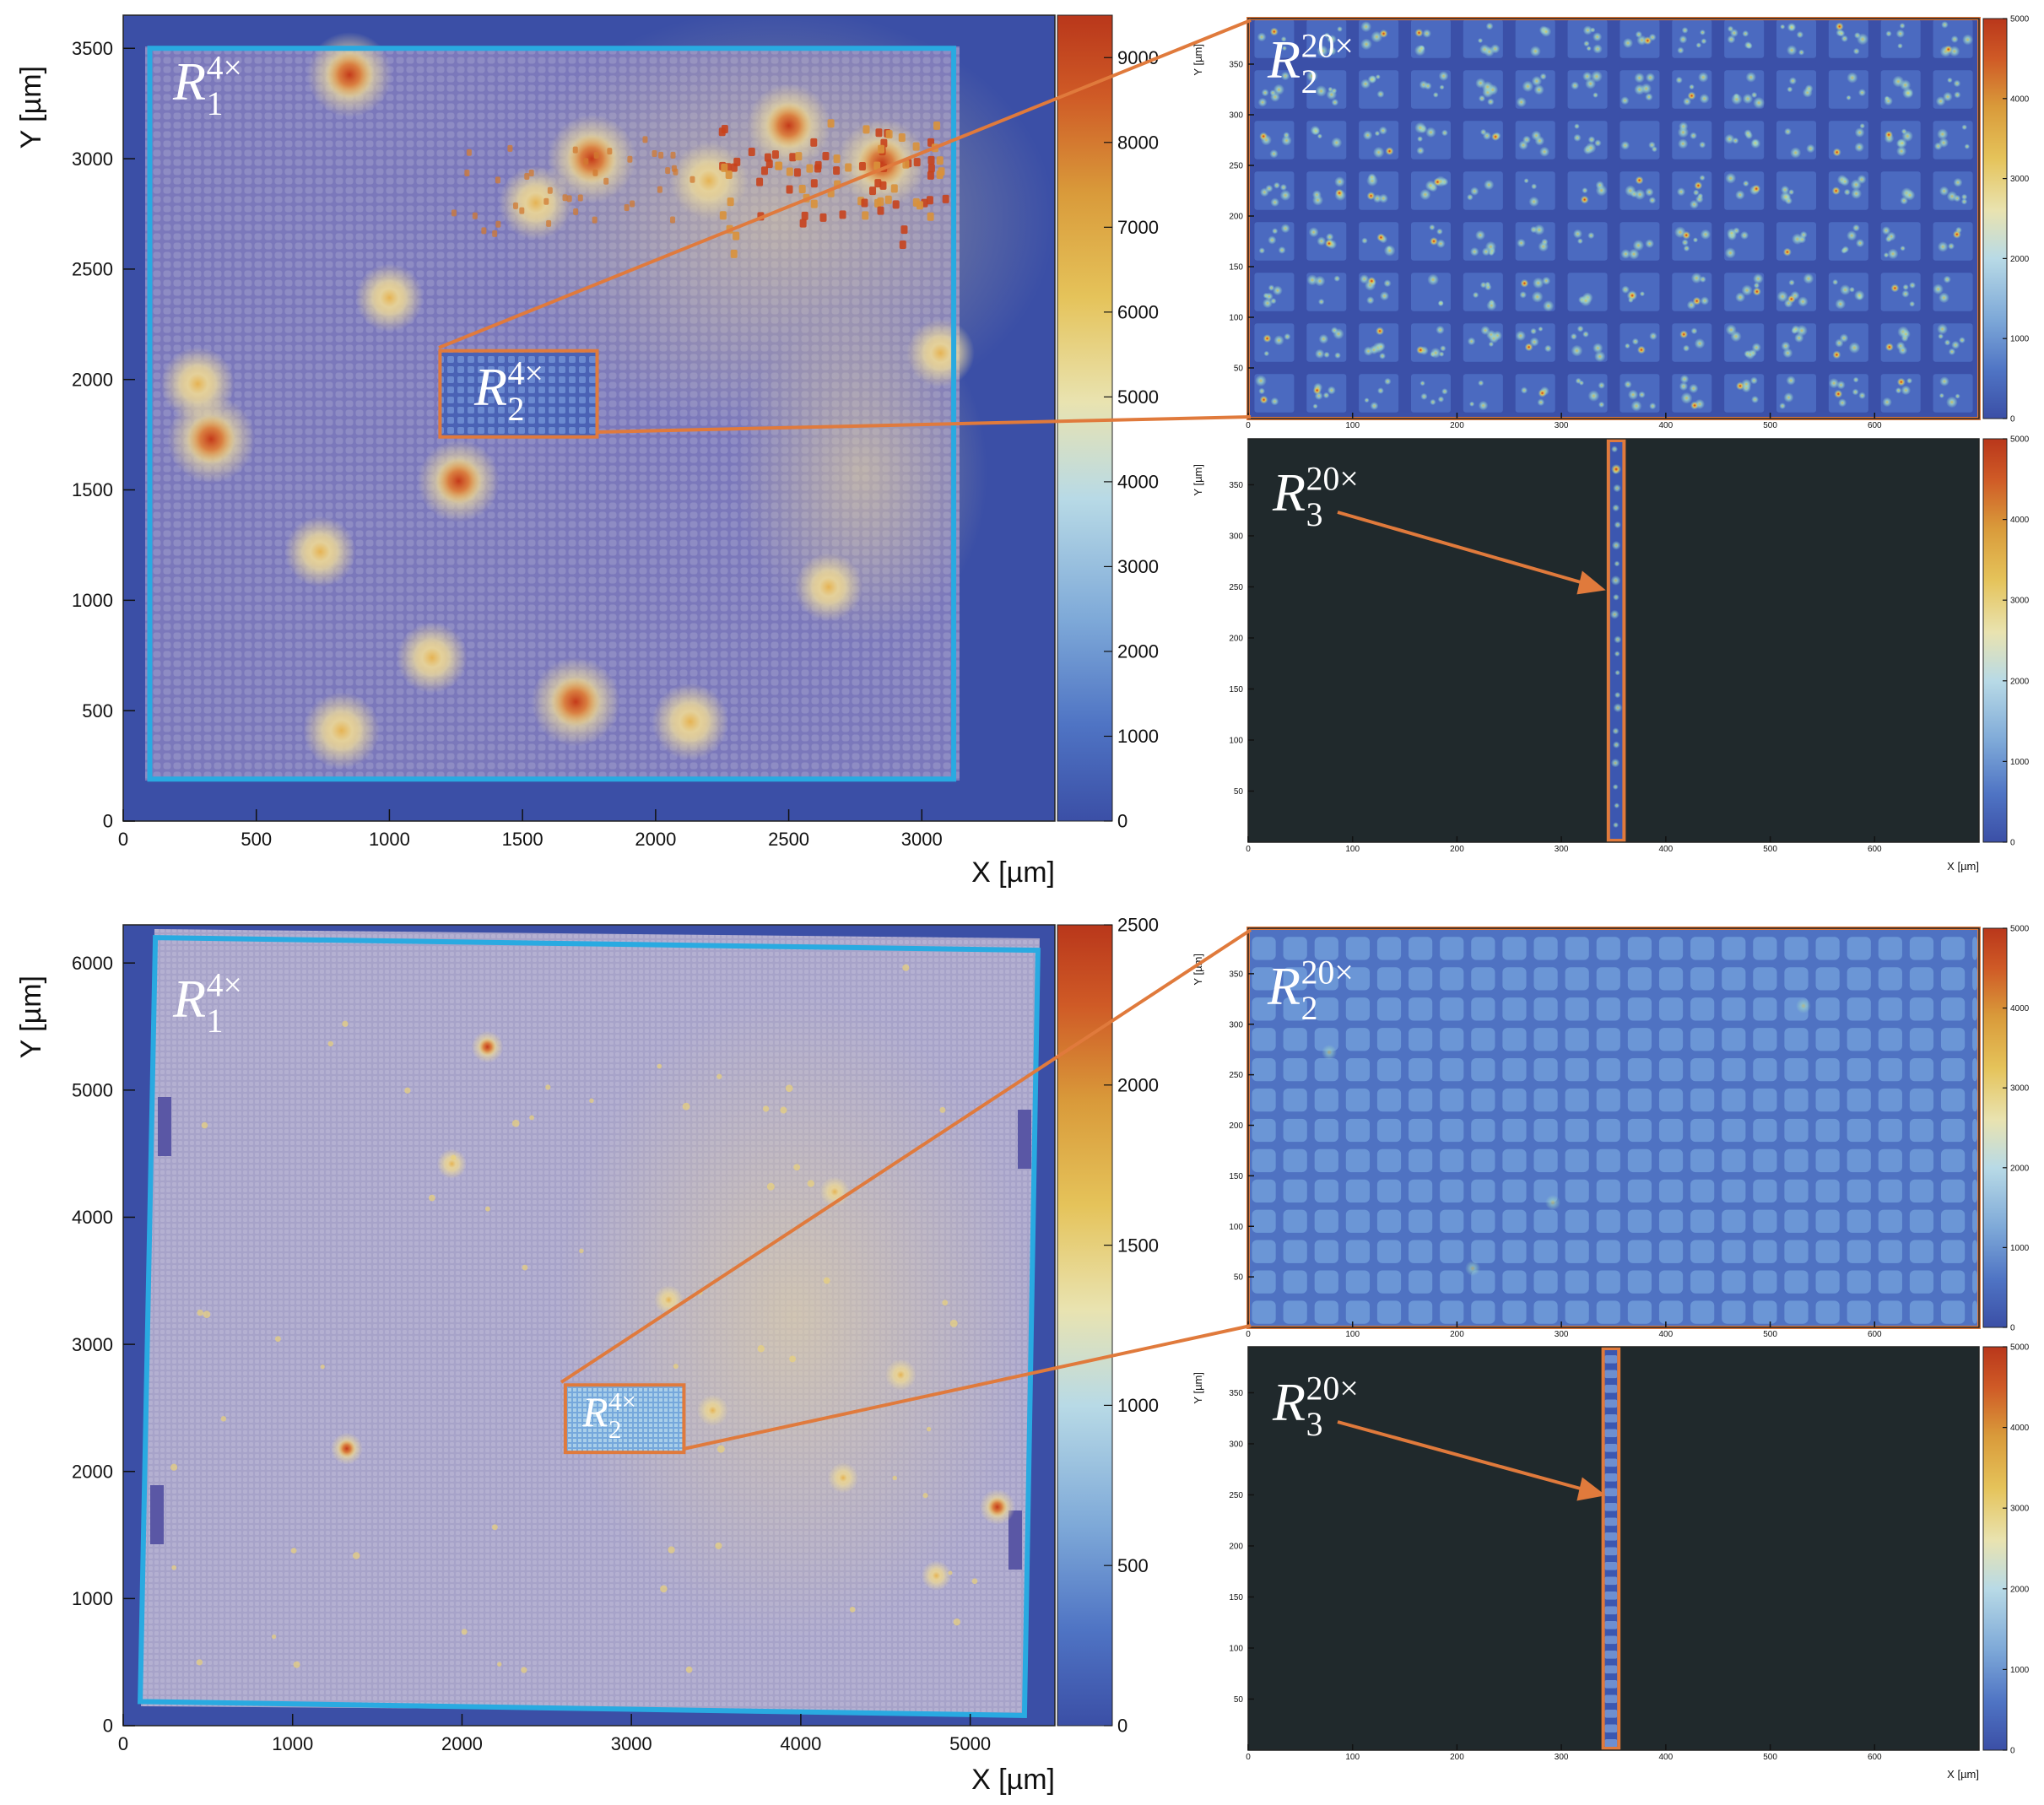  I want to click on colorbar-tick-label: 4000, so click(2020, 1008).